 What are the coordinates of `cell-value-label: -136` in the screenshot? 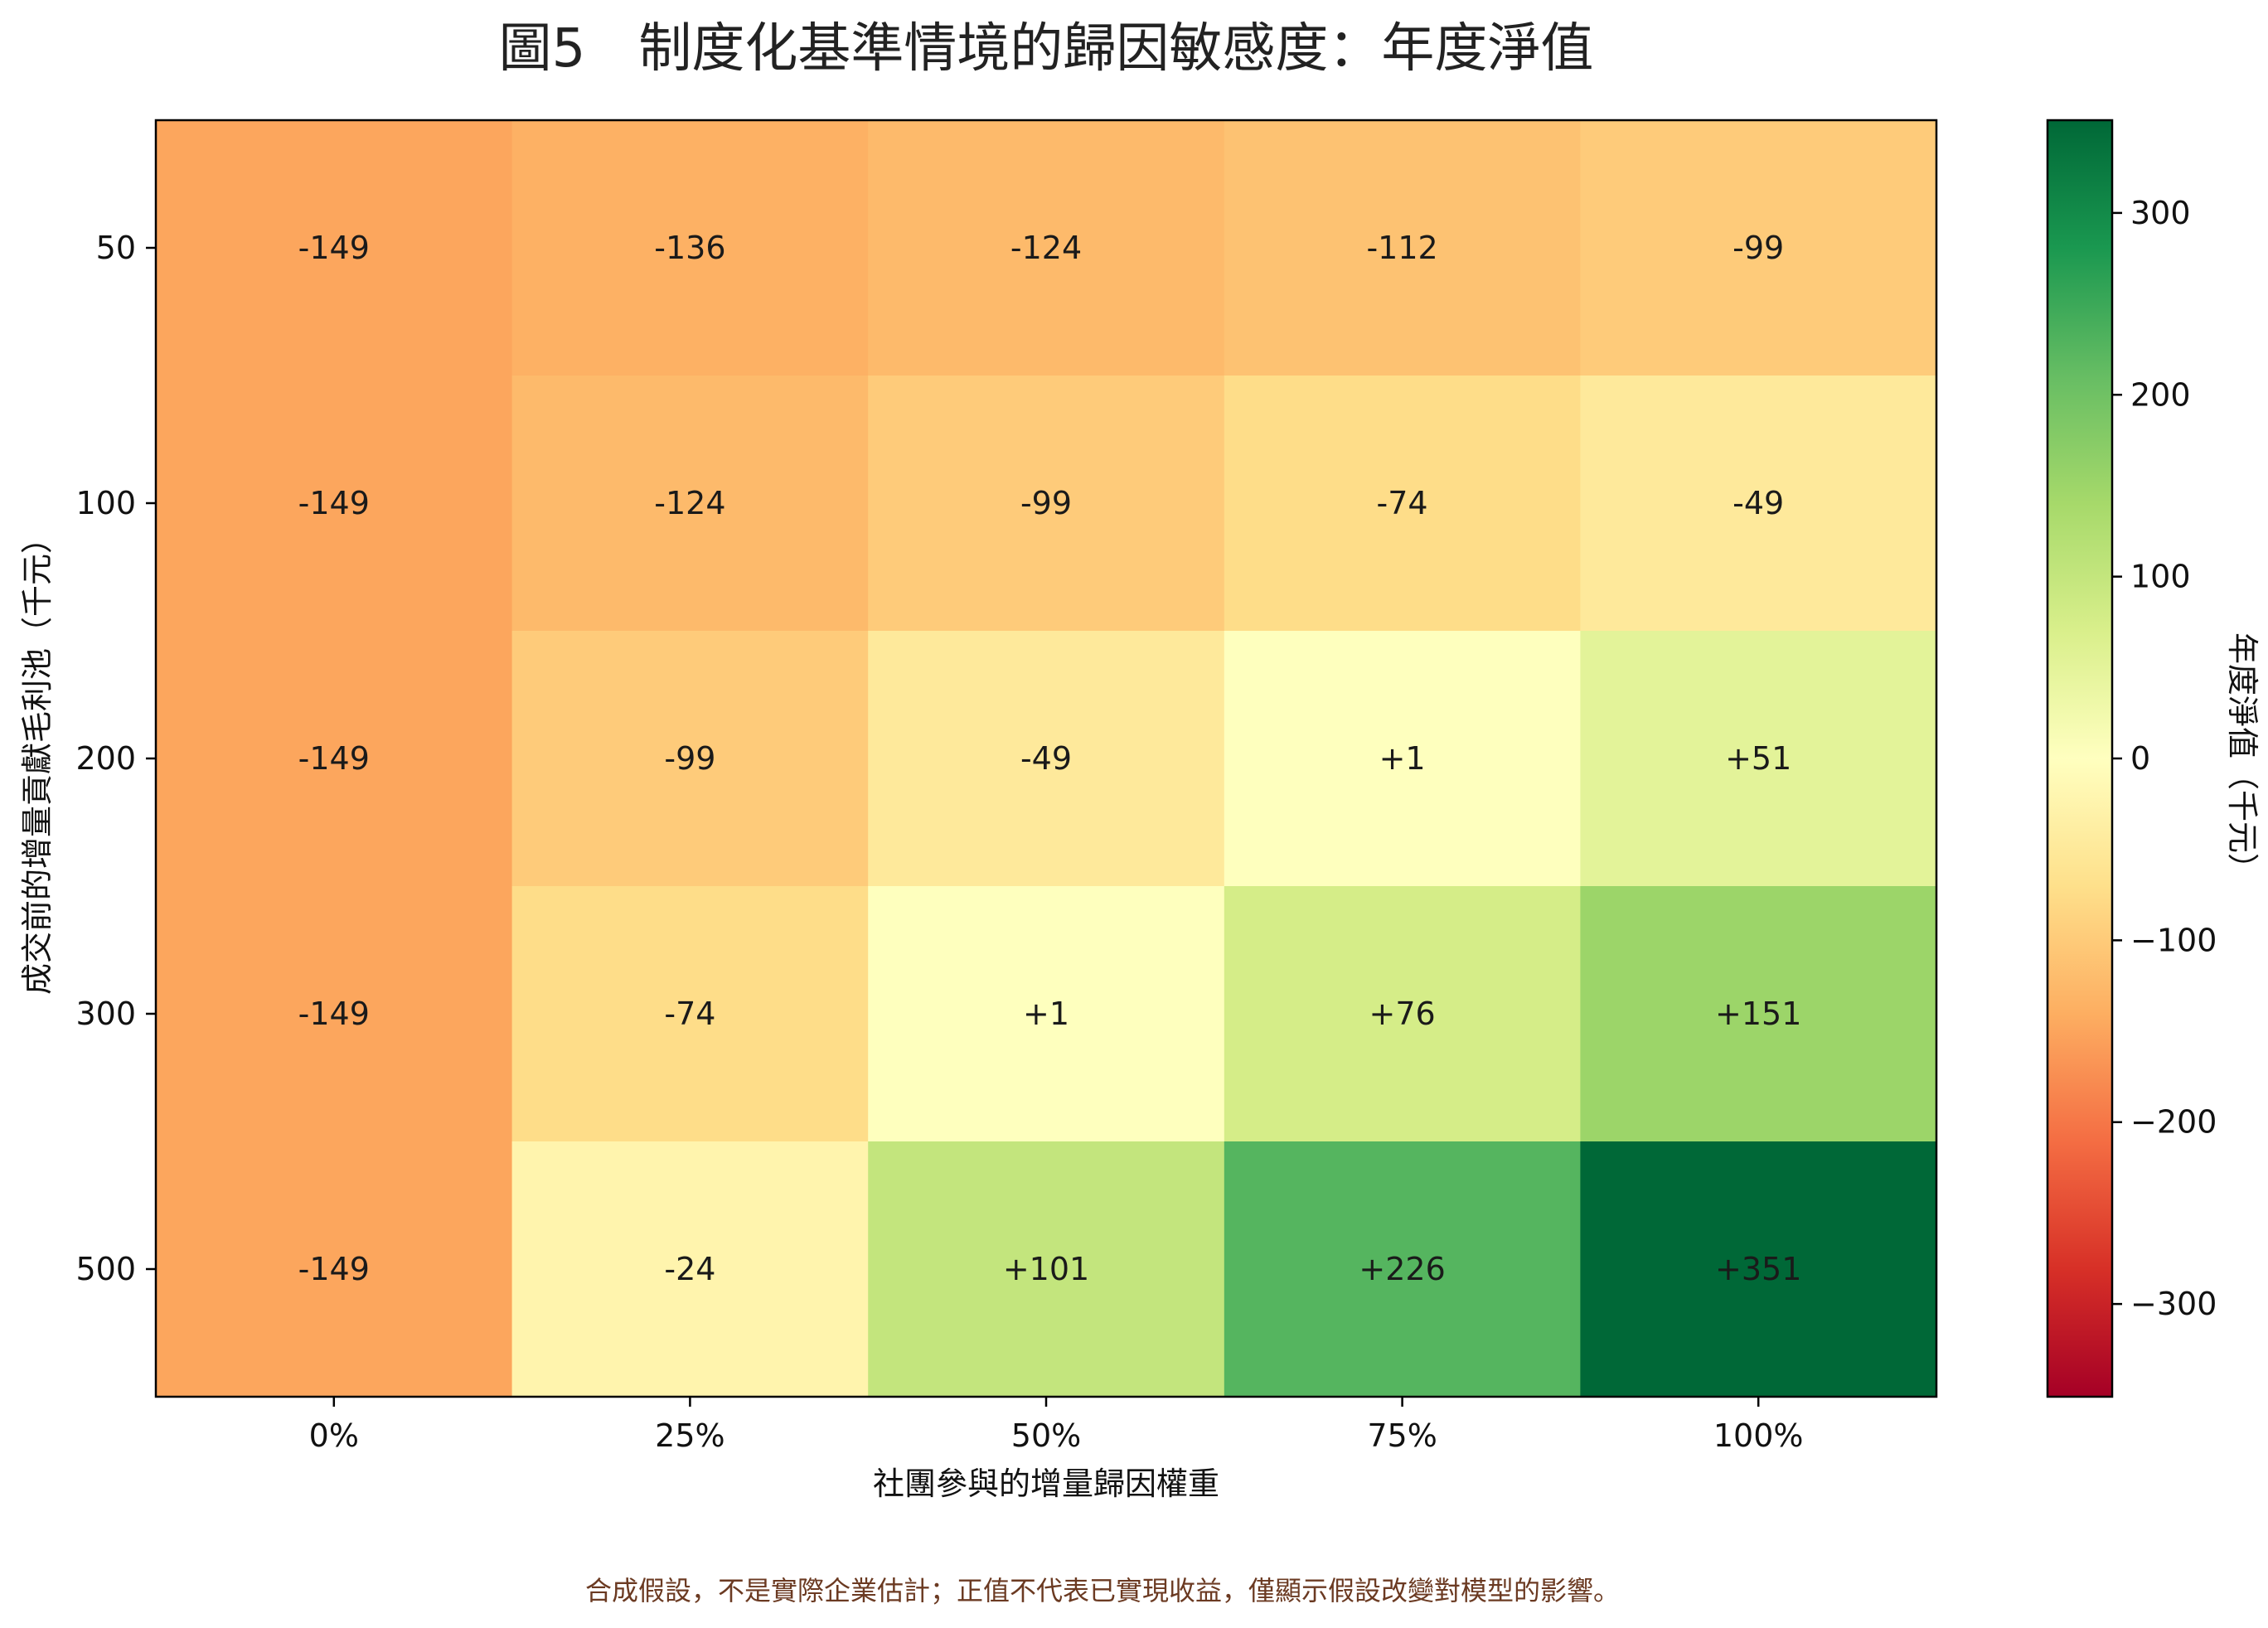 It's located at (689, 248).